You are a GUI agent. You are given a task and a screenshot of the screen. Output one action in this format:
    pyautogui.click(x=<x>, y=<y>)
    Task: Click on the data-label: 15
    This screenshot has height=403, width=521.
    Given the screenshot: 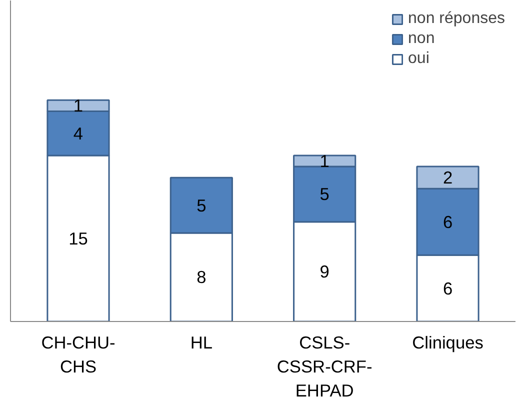 What is the action you would take?
    pyautogui.click(x=78, y=238)
    